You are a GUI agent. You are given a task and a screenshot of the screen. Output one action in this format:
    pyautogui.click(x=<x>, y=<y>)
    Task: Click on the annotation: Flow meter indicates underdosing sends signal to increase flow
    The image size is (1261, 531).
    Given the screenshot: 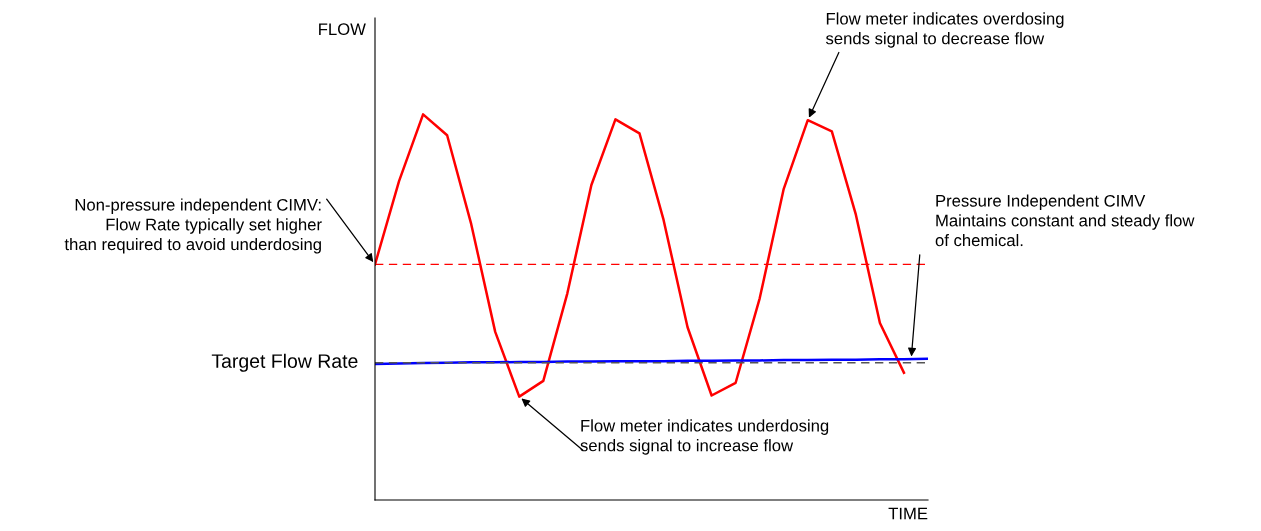 What is the action you would take?
    pyautogui.click(x=704, y=437)
    